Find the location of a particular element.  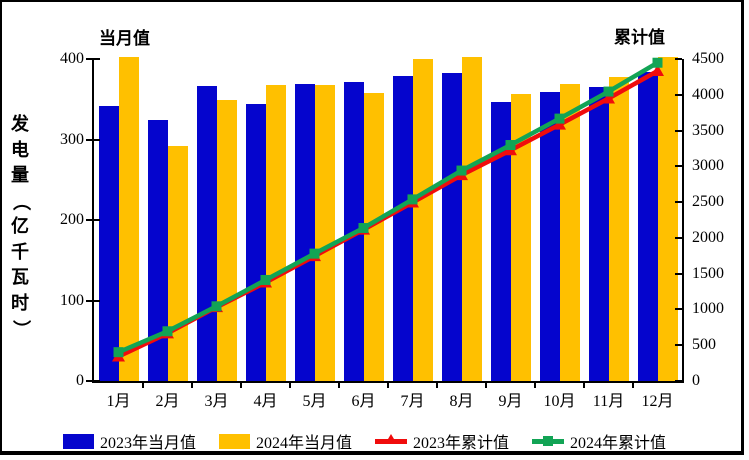

bar-2024年当月值-5月 is located at coordinates (324, 232).